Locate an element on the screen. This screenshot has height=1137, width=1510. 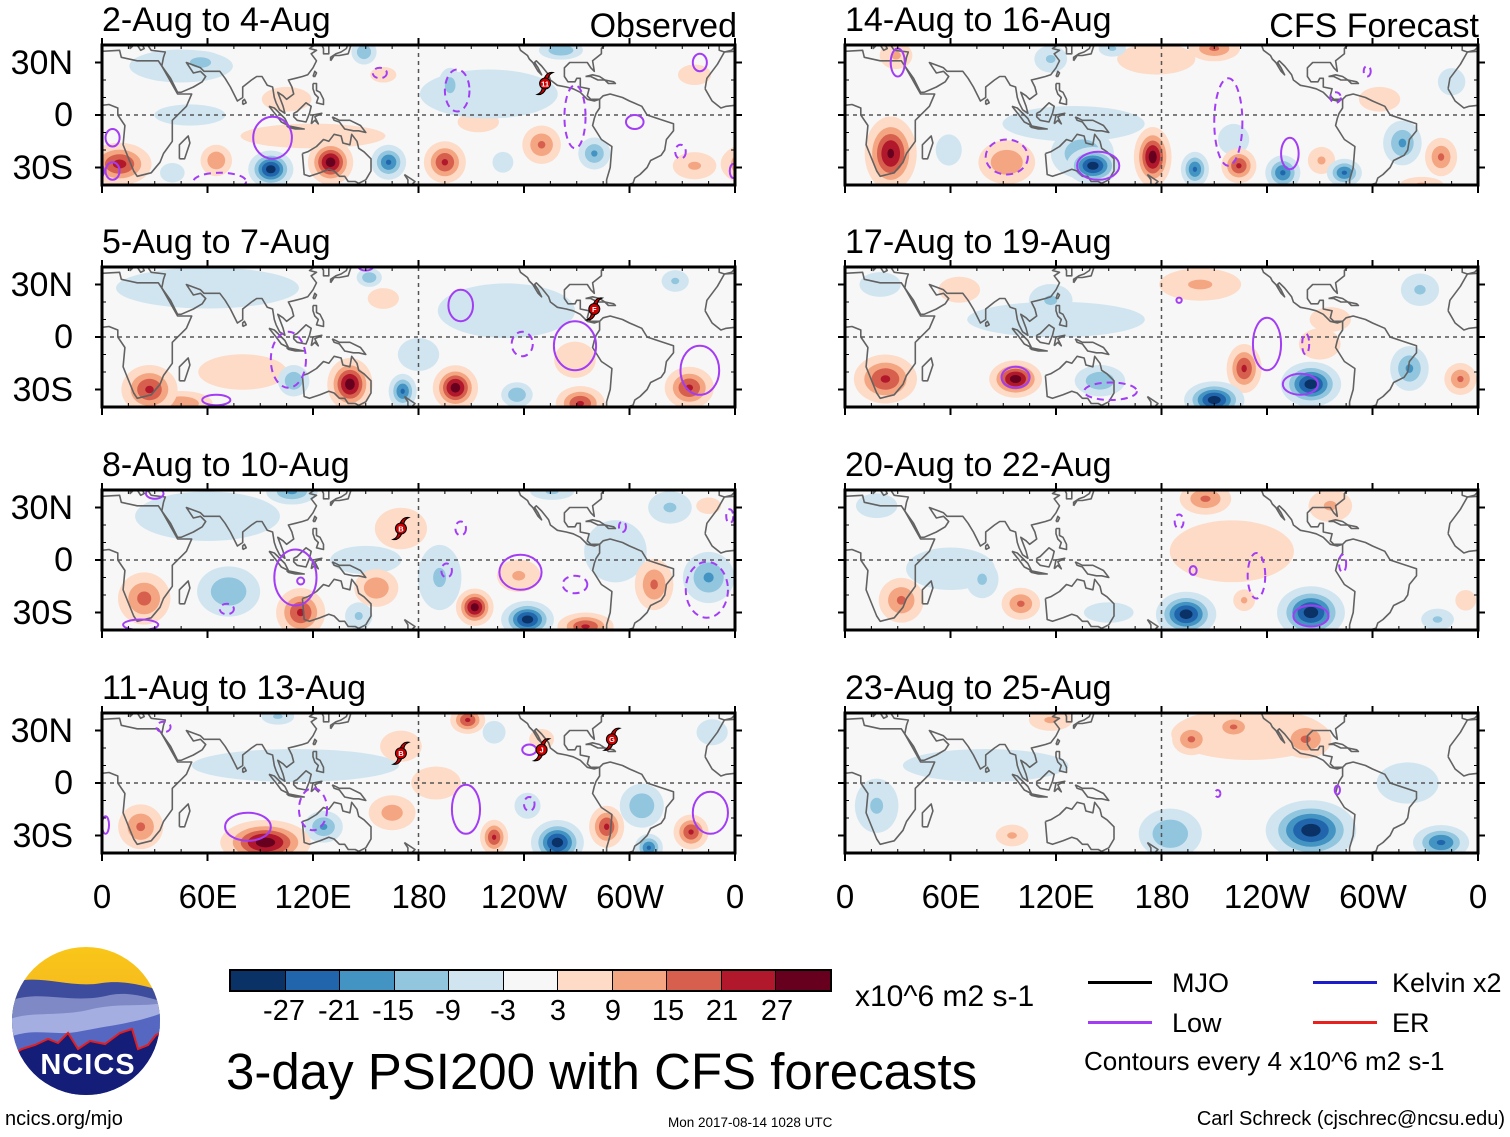
coastlines is located at coordinates (418, 783).